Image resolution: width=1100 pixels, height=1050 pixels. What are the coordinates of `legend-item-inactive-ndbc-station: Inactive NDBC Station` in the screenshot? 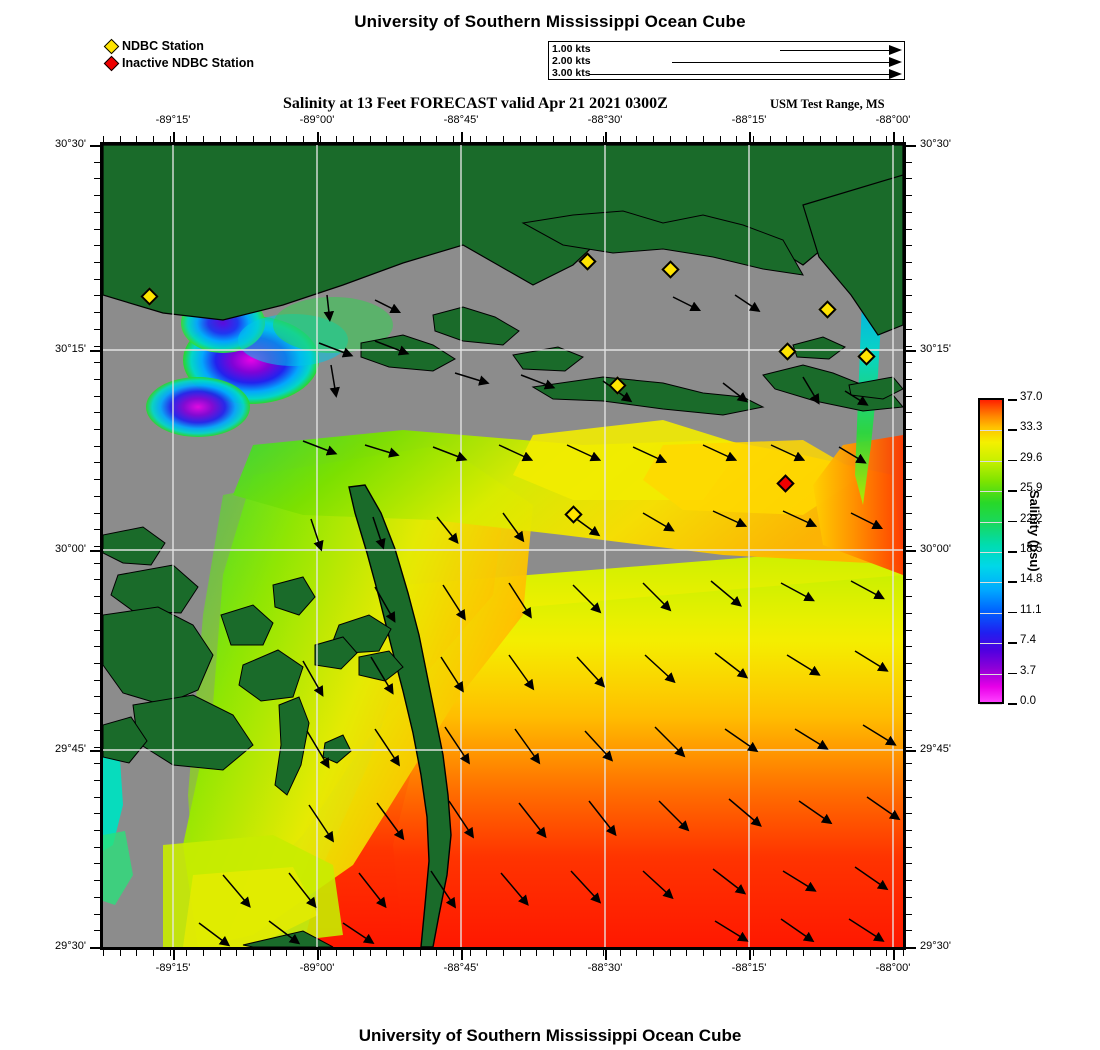 It's located at (178, 63).